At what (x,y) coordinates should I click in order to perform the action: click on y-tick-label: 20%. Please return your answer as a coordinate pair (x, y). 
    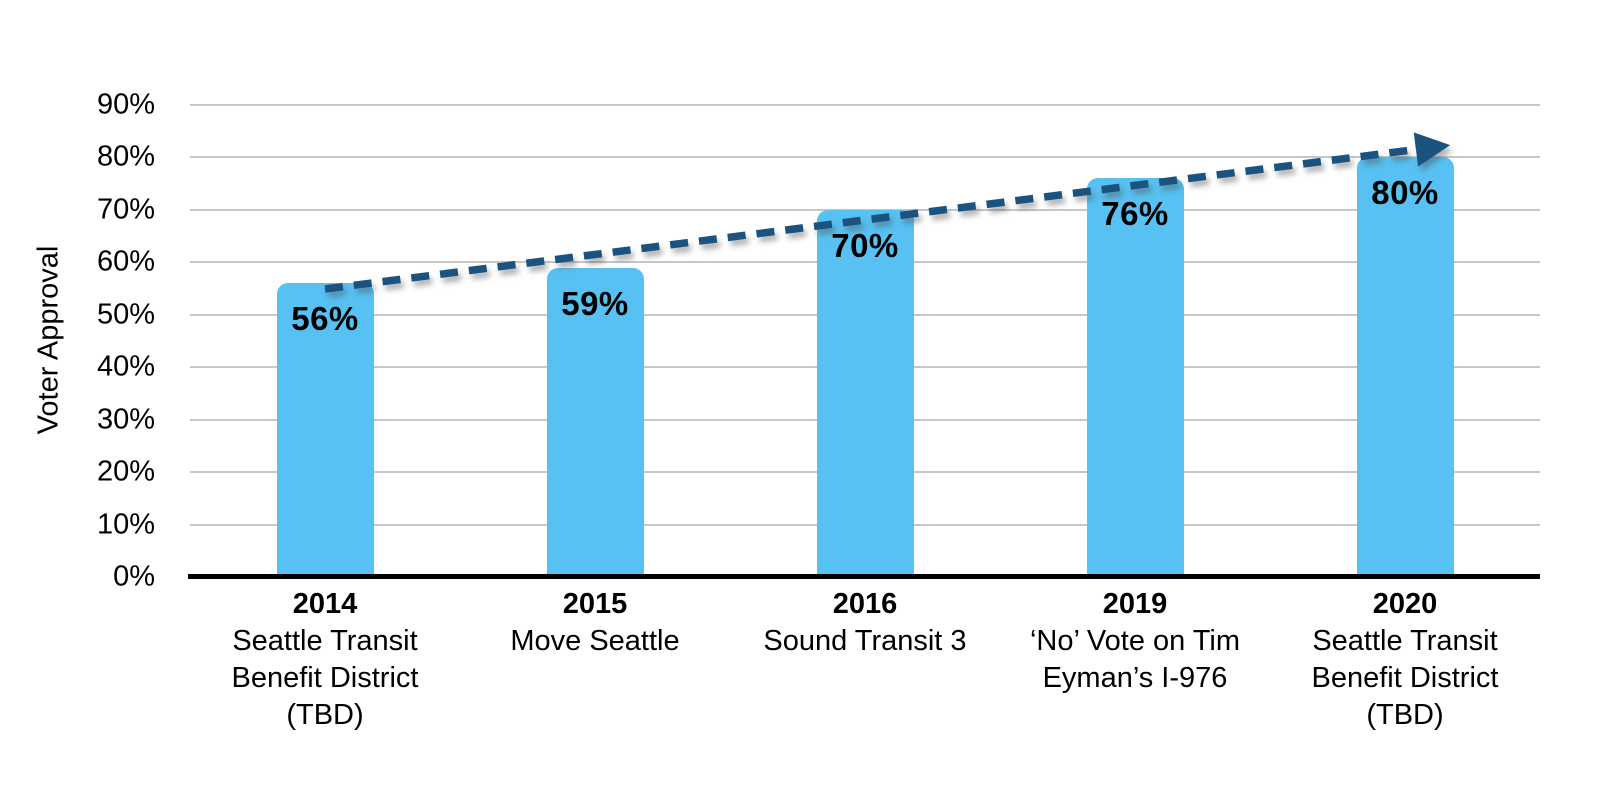
    Looking at the image, I should click on (125, 471).